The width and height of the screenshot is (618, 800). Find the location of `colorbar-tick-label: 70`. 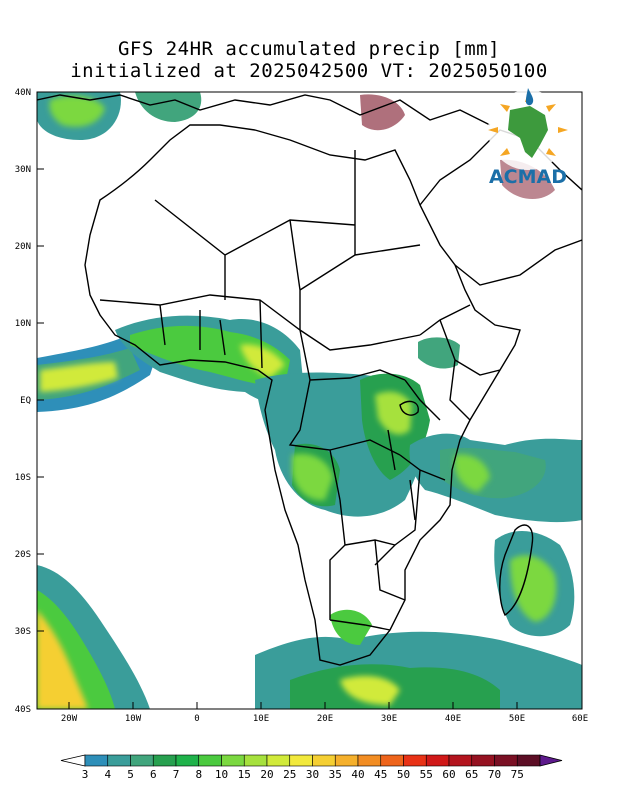

colorbar-tick-label: 70 is located at coordinates (494, 774).